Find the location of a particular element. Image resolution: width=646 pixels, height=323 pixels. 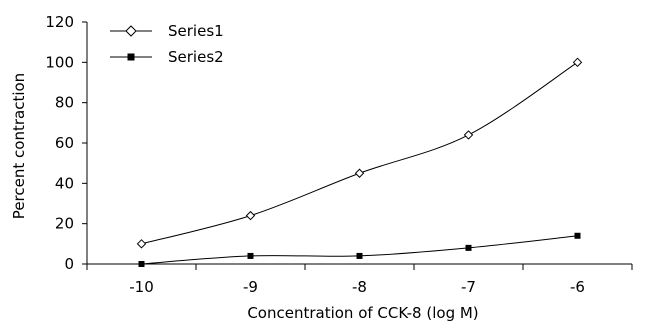

y-tick-label: 40 is located at coordinates (64, 183).